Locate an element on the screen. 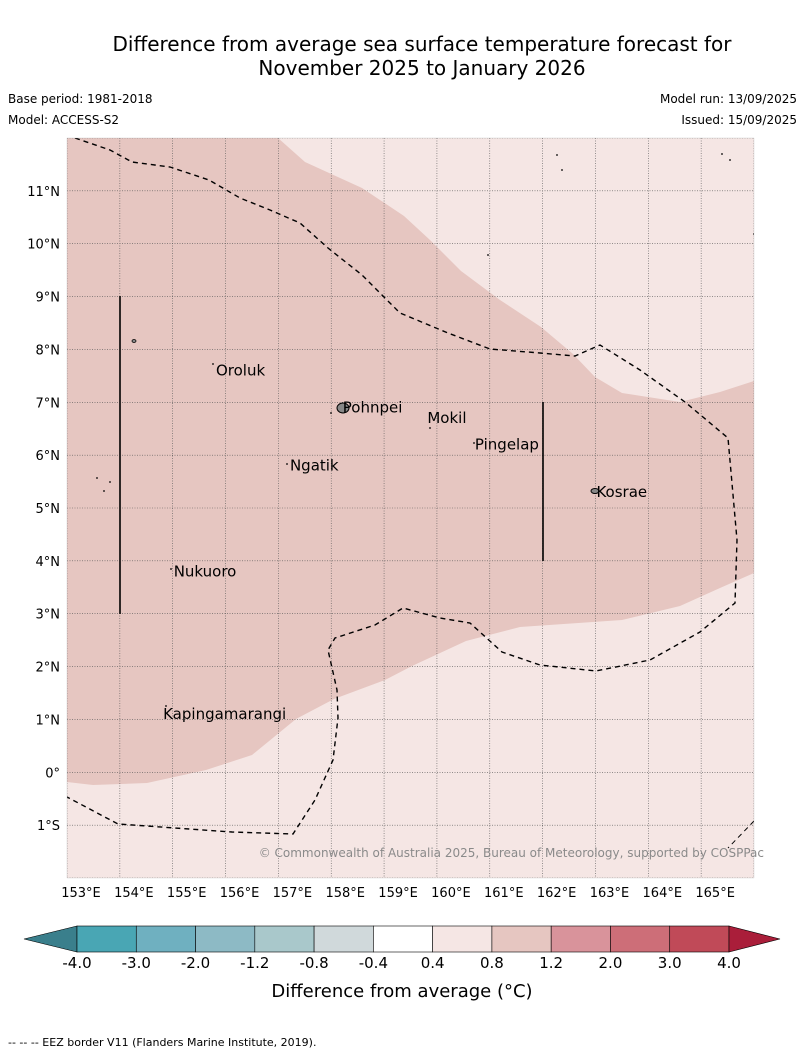 The image size is (804, 1058). latitude-tick-label: 8°N is located at coordinates (48, 350).